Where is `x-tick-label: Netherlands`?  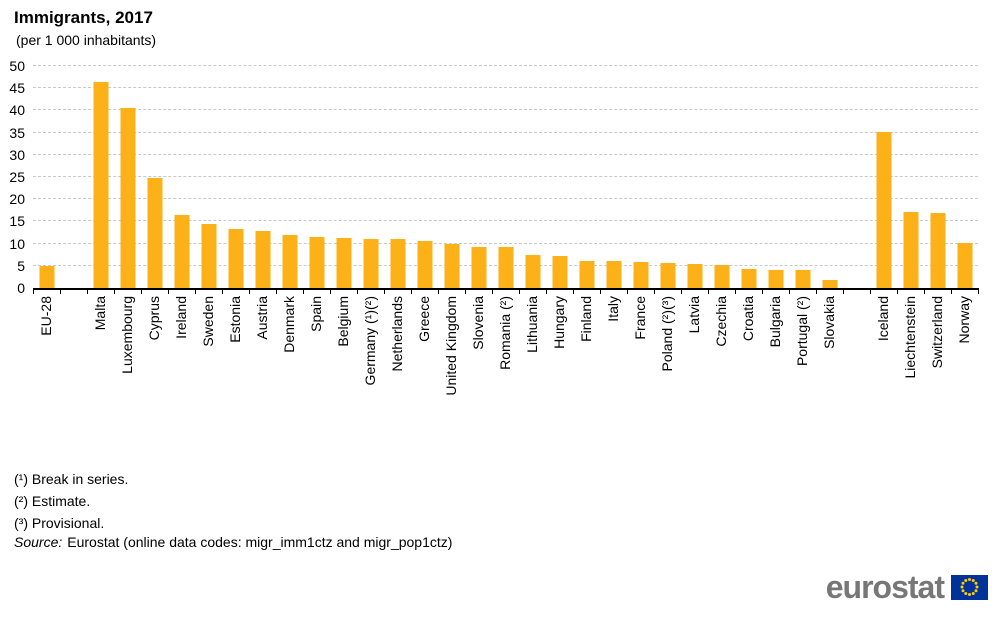 x-tick-label: Netherlands is located at coordinates (397, 334).